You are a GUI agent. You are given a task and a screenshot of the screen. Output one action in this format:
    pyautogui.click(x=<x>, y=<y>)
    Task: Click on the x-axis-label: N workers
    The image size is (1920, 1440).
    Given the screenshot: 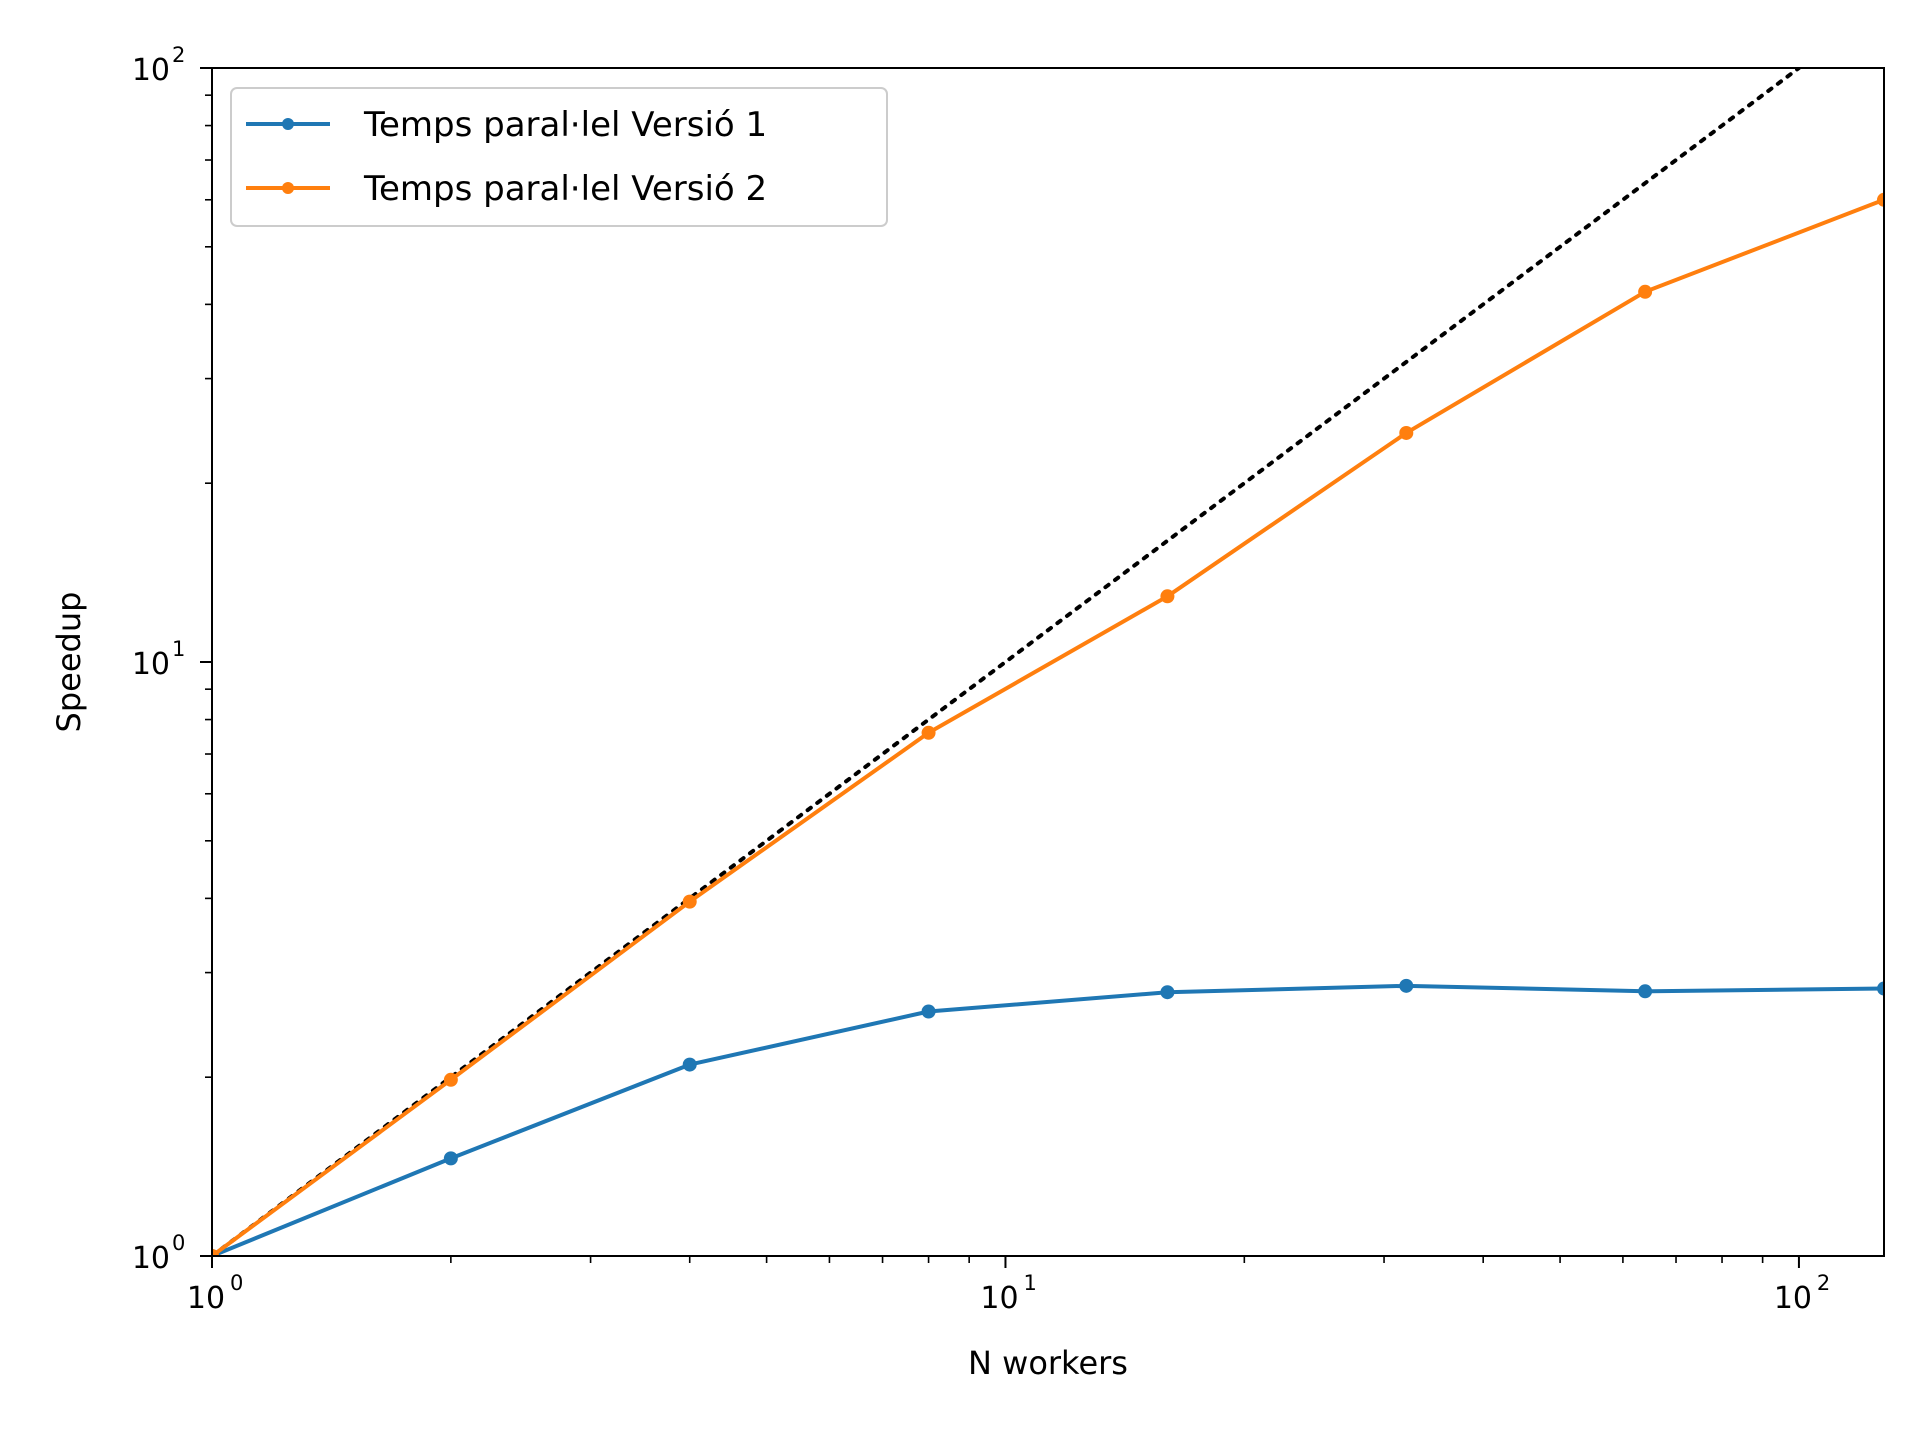 What is the action you would take?
    pyautogui.click(x=1048, y=1363)
    